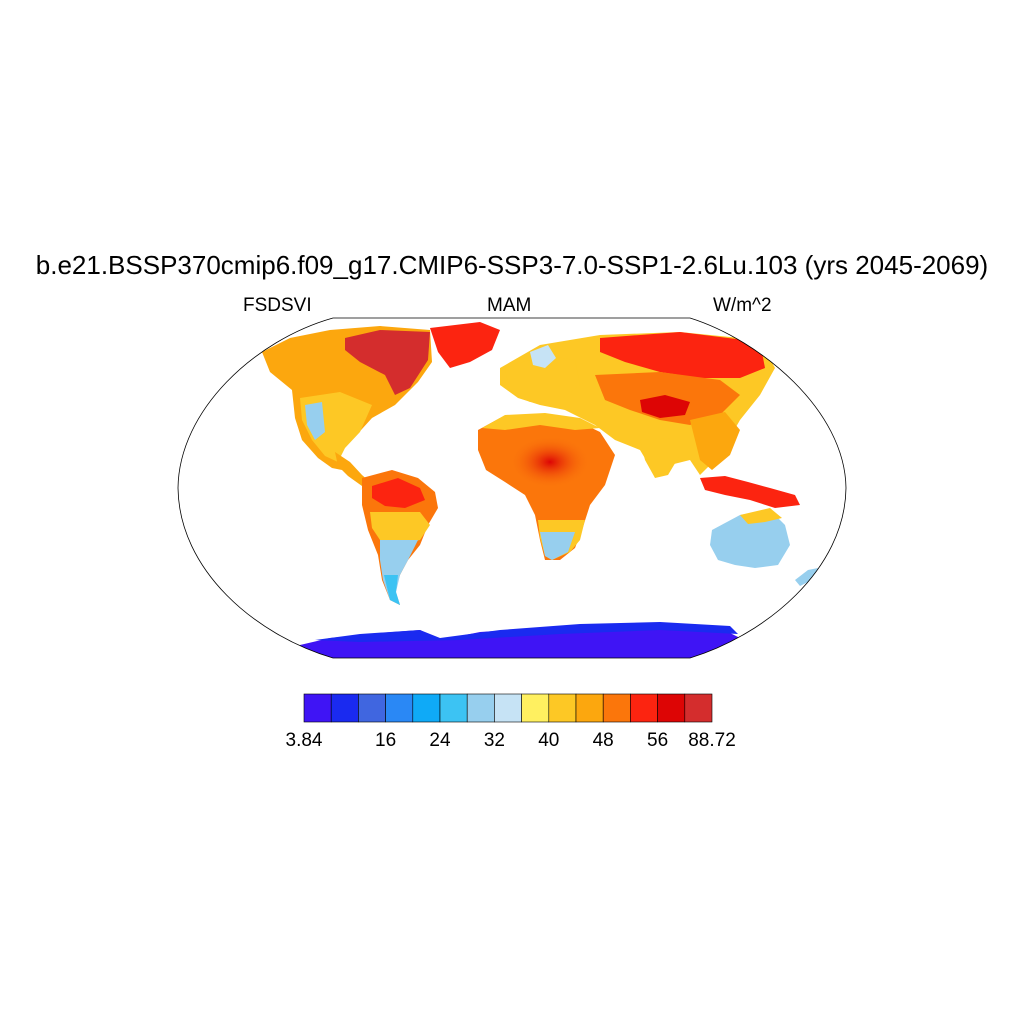  What do you see at coordinates (549, 740) in the screenshot?
I see `colorbar-tick-label: 40` at bounding box center [549, 740].